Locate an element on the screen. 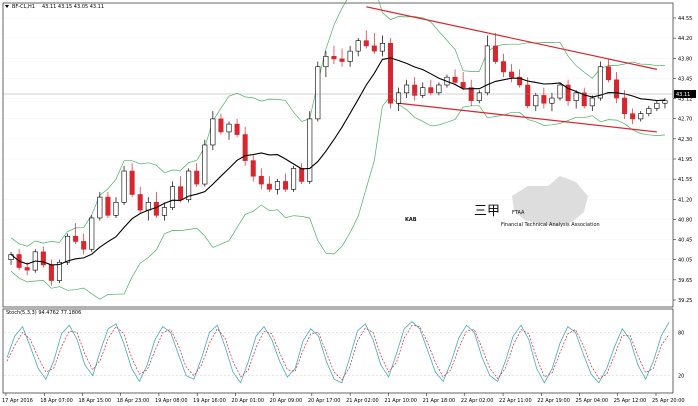 Image resolution: width=698 pixels, height=406 pixels. time-tick-label: 20 Apr 09:00 is located at coordinates (286, 401).